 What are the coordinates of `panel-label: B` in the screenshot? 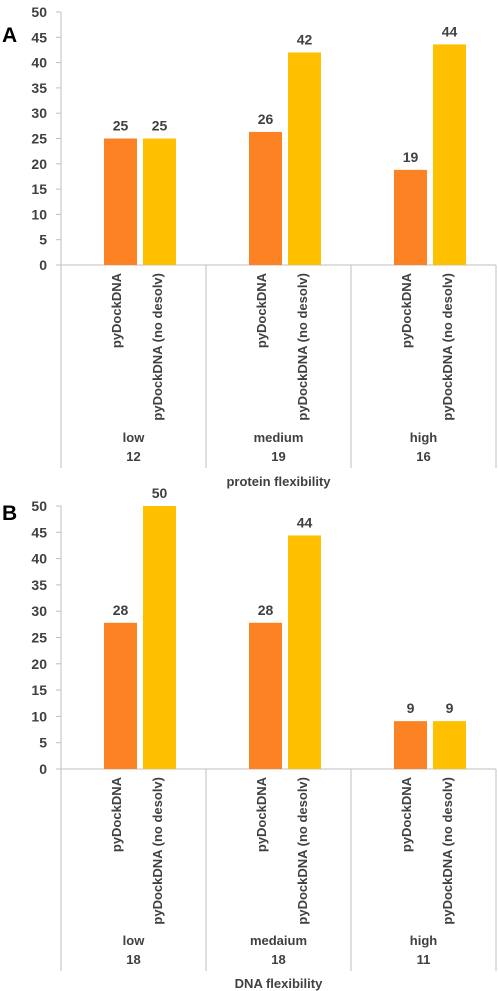 It's located at (9, 513).